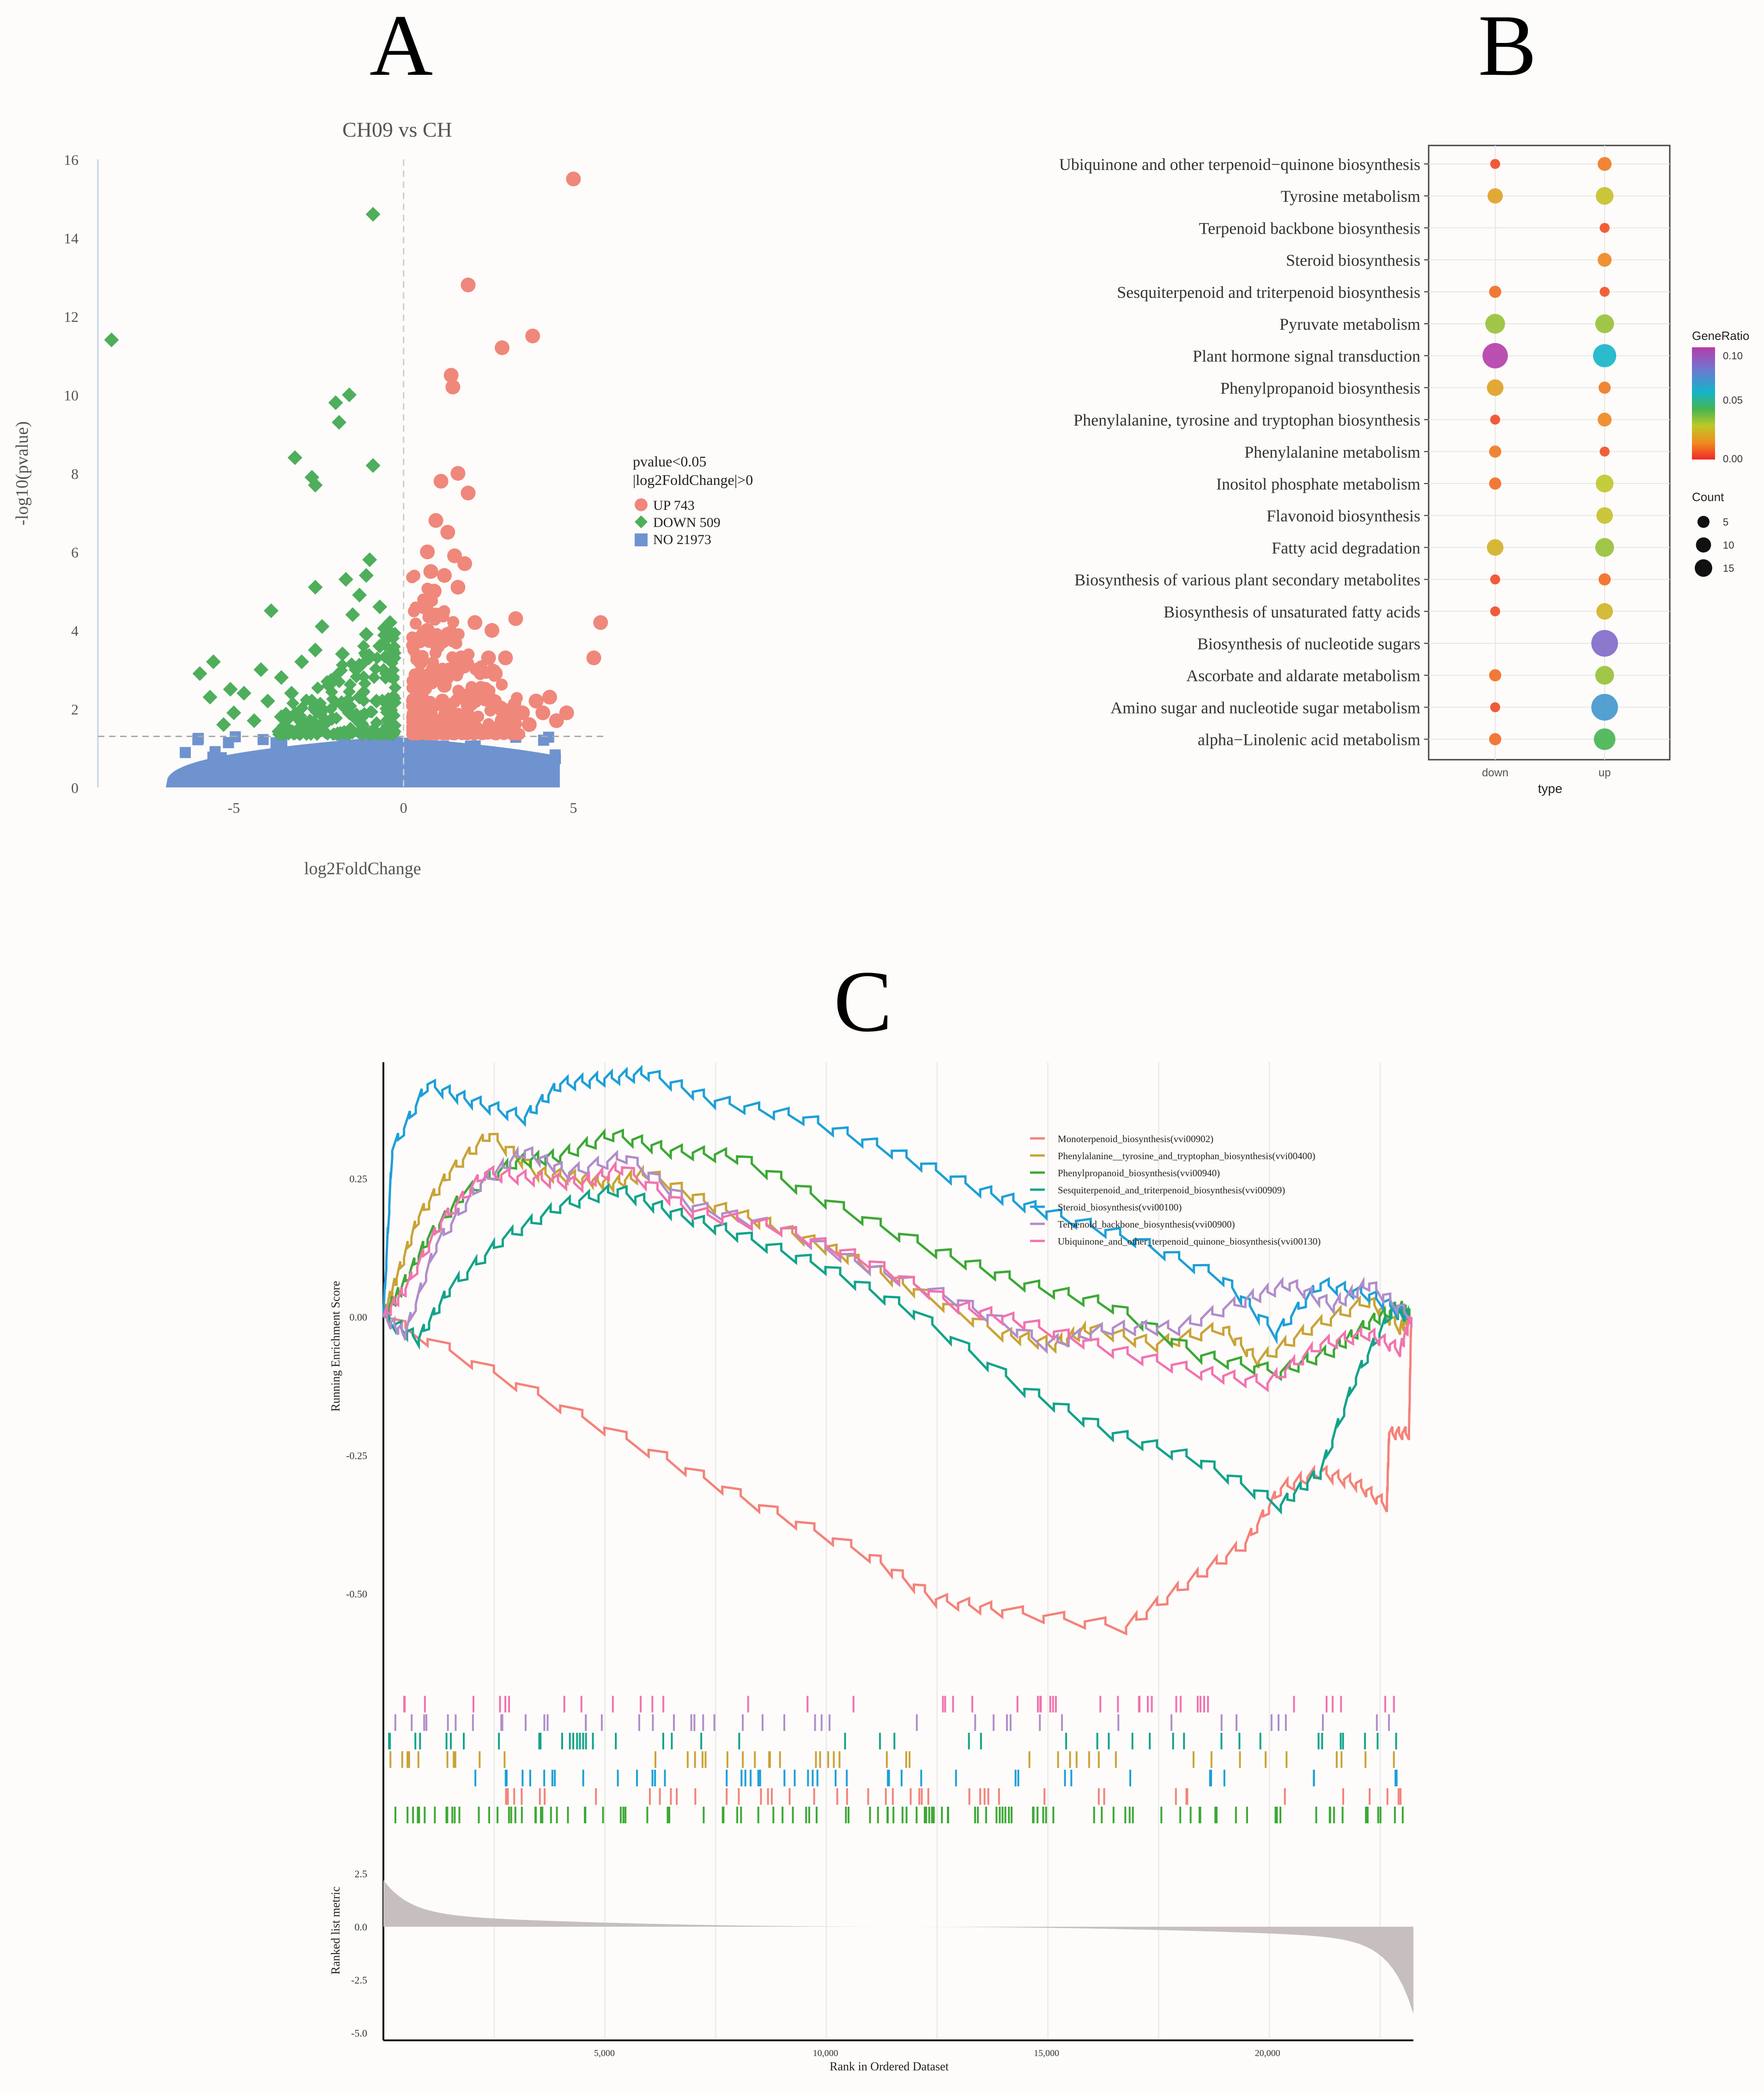  What do you see at coordinates (641, 504) in the screenshot?
I see `volcano-legend-up-swatch` at bounding box center [641, 504].